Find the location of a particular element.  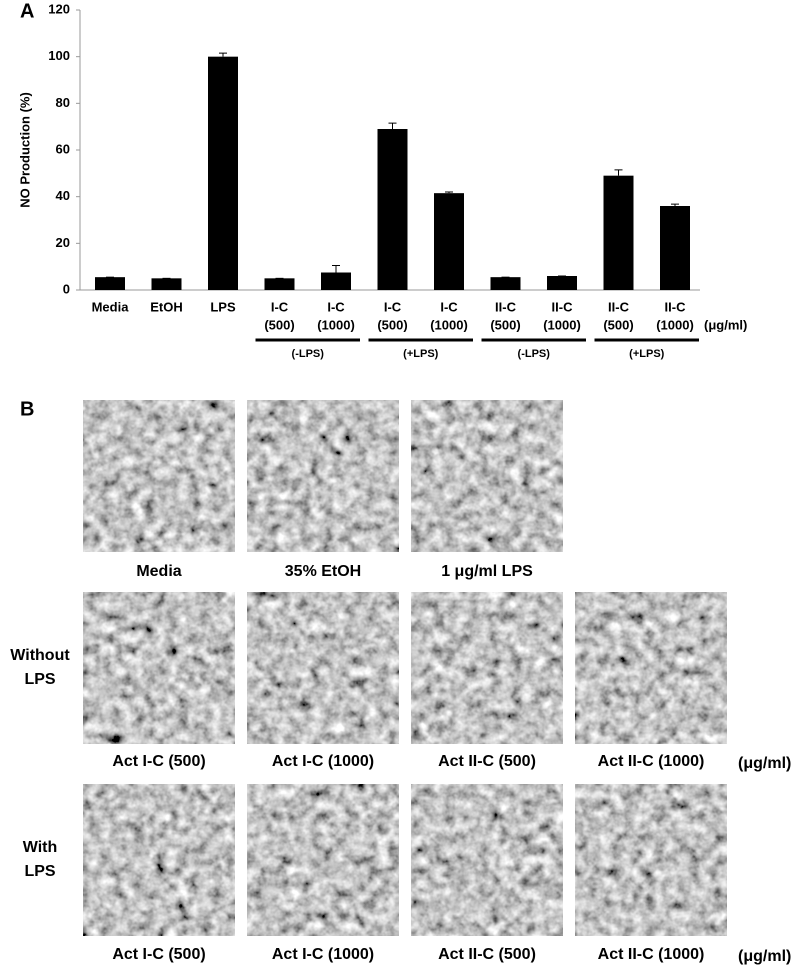

y-axis-label: NO Production (%) is located at coordinates (24, 150).